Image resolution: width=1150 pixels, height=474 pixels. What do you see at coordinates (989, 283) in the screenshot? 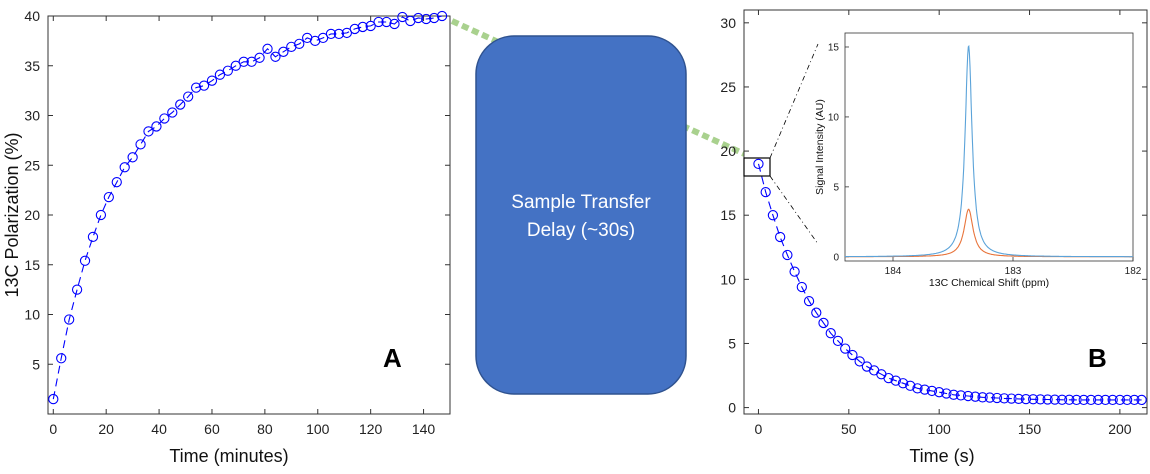
I see `inset-xlabel: 13C Chemical Shift (ppm)` at bounding box center [989, 283].